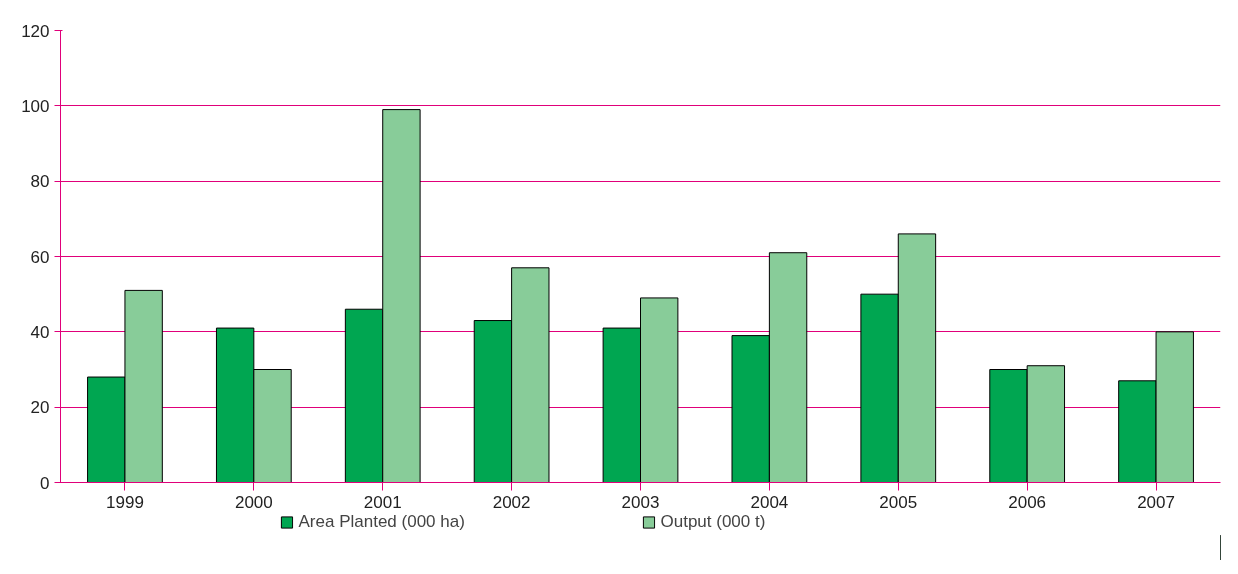 The height and width of the screenshot is (574, 1238). What do you see at coordinates (382, 502) in the screenshot?
I see `x-tick-label: 2001` at bounding box center [382, 502].